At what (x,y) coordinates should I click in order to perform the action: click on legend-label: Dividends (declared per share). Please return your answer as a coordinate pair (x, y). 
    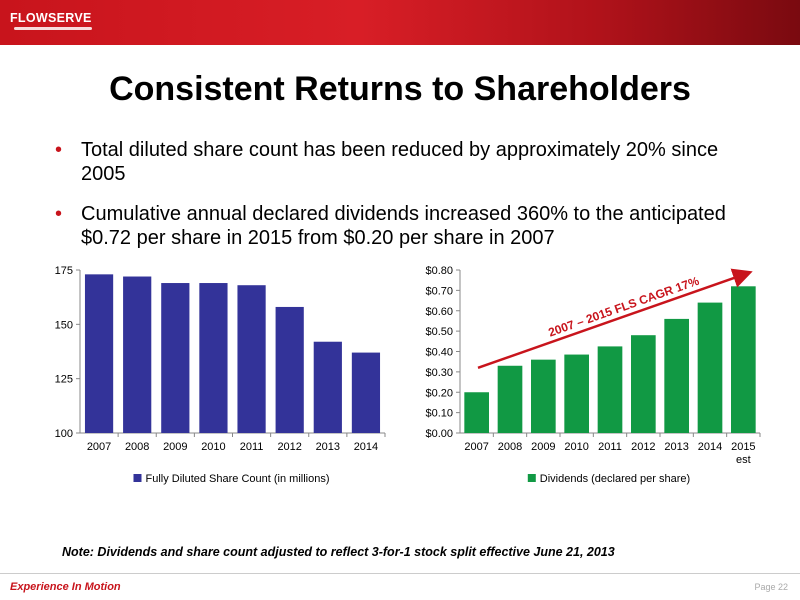
    Looking at the image, I should click on (615, 479).